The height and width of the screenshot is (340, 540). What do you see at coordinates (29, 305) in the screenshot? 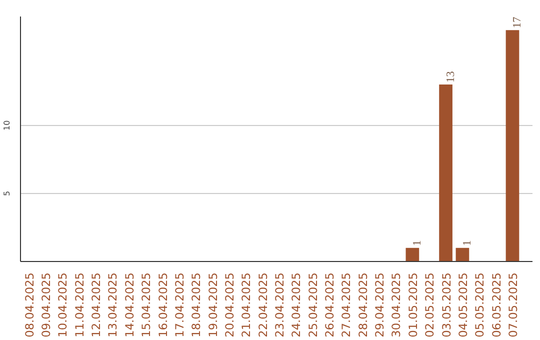
I see `x-tick-label: 08.04.2025` at bounding box center [29, 305].